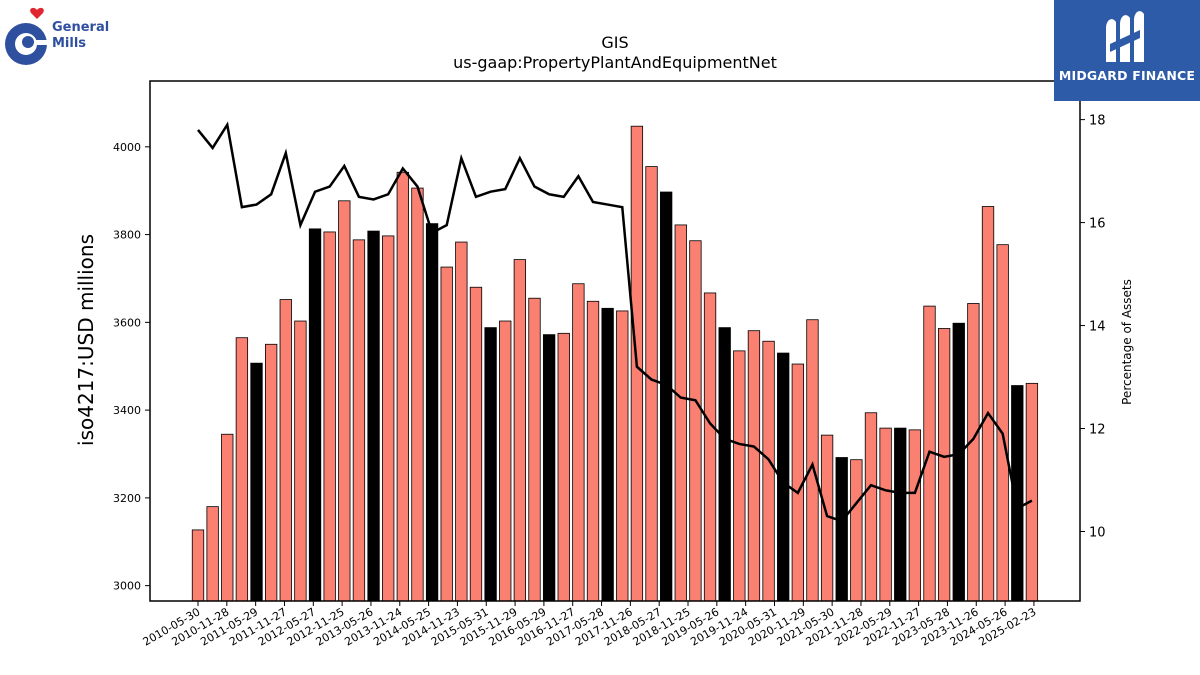 This screenshot has width=1200, height=675. I want to click on chart-title: GIS, so click(614, 42).